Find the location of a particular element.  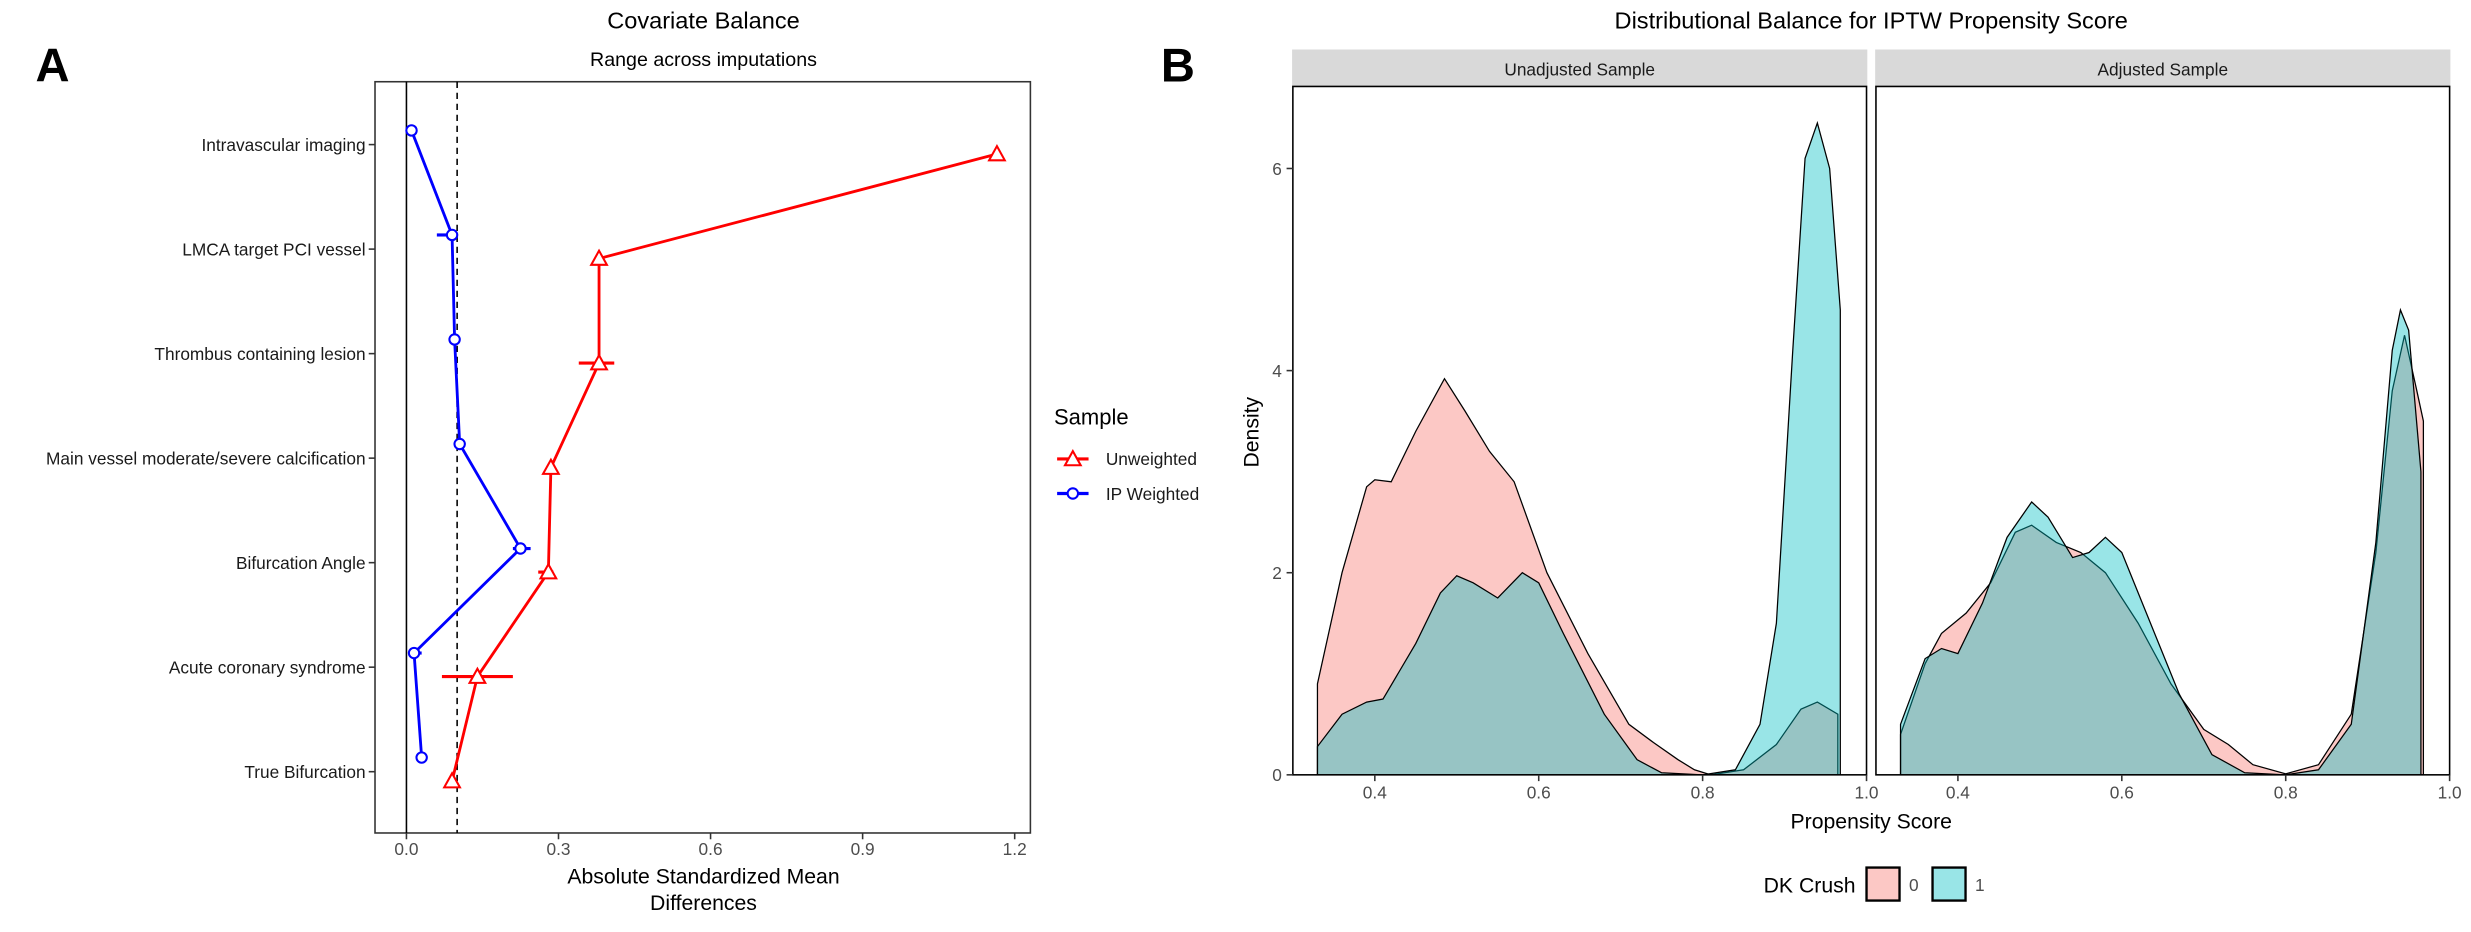

x-tick-label: 0.3 is located at coordinates (558, 849).